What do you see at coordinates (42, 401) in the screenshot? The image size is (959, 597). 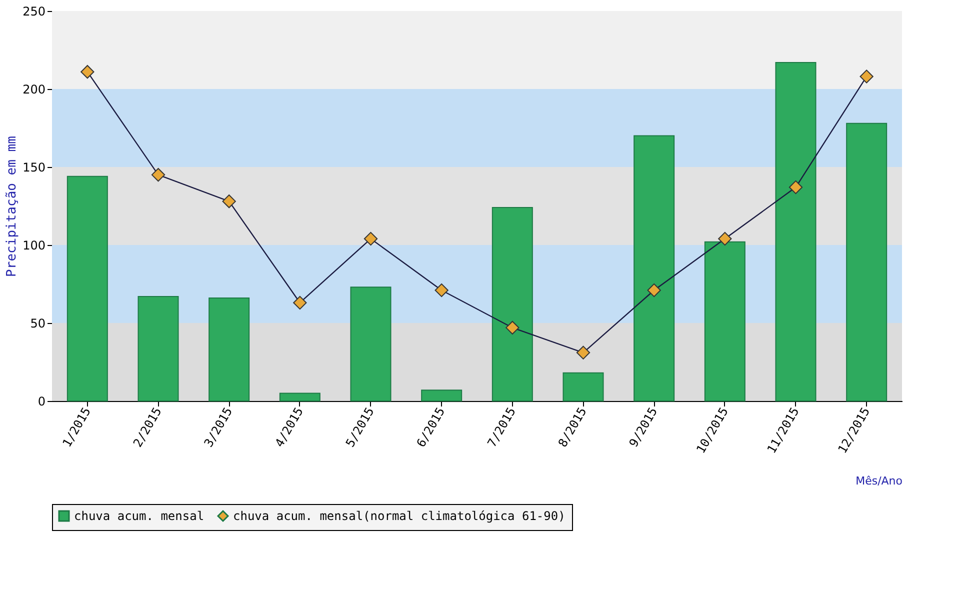 I see `y-tick-label: 0` at bounding box center [42, 401].